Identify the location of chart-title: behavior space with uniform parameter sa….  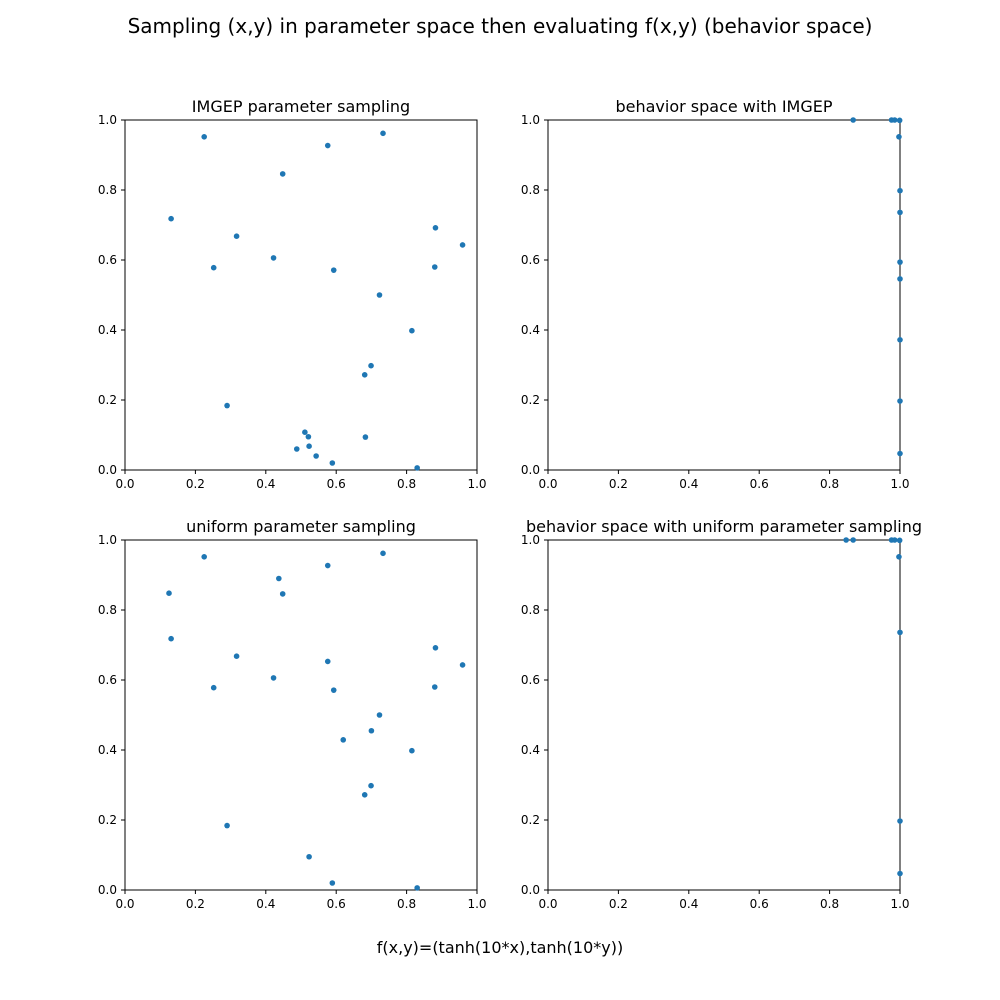
(724, 526).